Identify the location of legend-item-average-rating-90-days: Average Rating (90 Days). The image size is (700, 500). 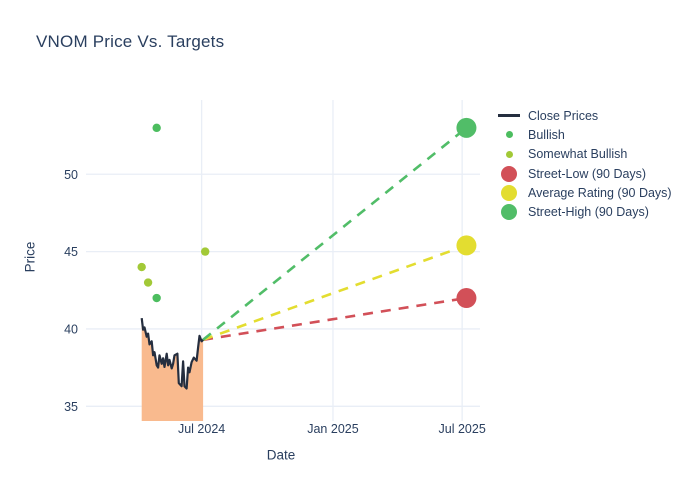
(584, 192).